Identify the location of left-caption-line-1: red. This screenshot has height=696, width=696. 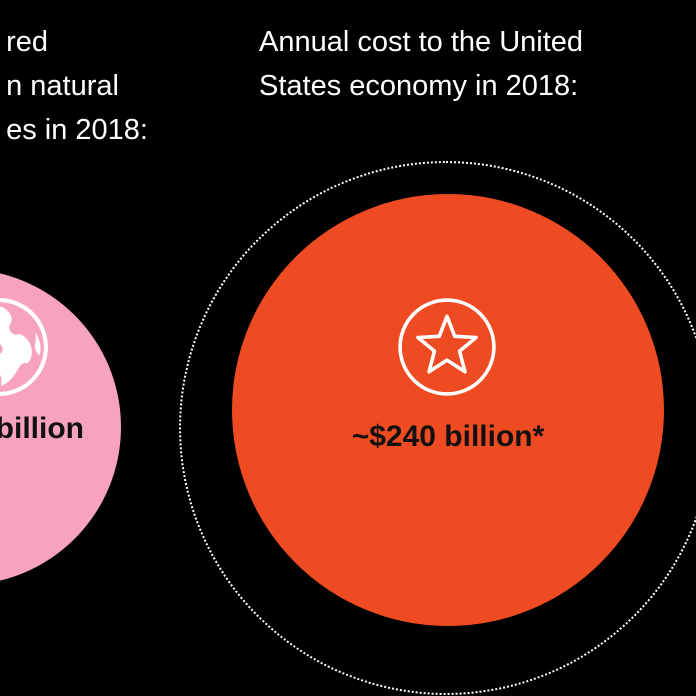
(27, 42).